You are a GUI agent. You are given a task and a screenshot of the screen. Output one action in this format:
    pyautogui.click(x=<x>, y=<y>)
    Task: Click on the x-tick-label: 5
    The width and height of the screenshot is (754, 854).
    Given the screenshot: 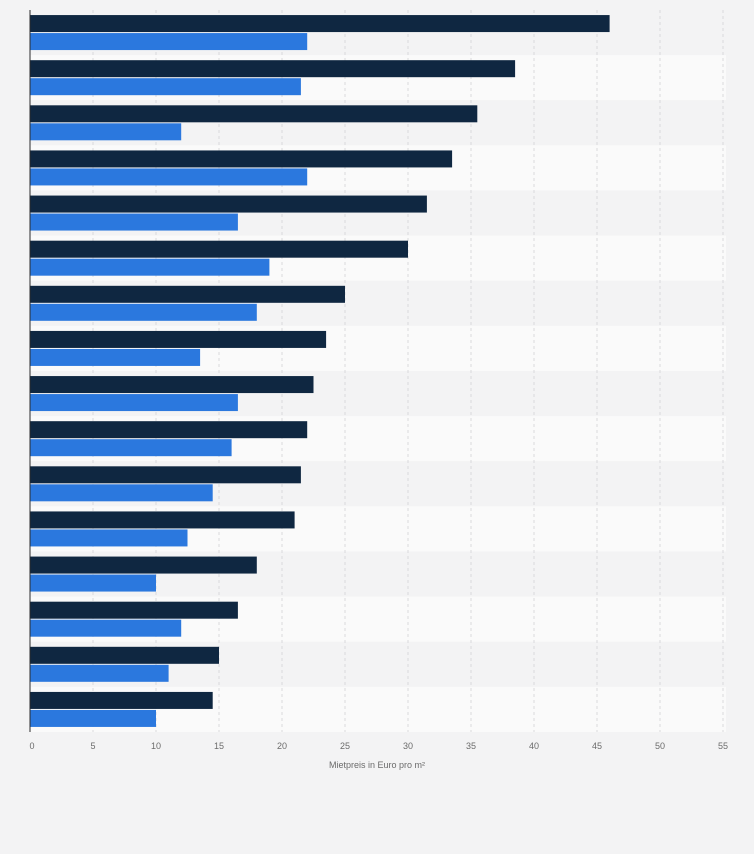 What is the action you would take?
    pyautogui.click(x=92, y=746)
    